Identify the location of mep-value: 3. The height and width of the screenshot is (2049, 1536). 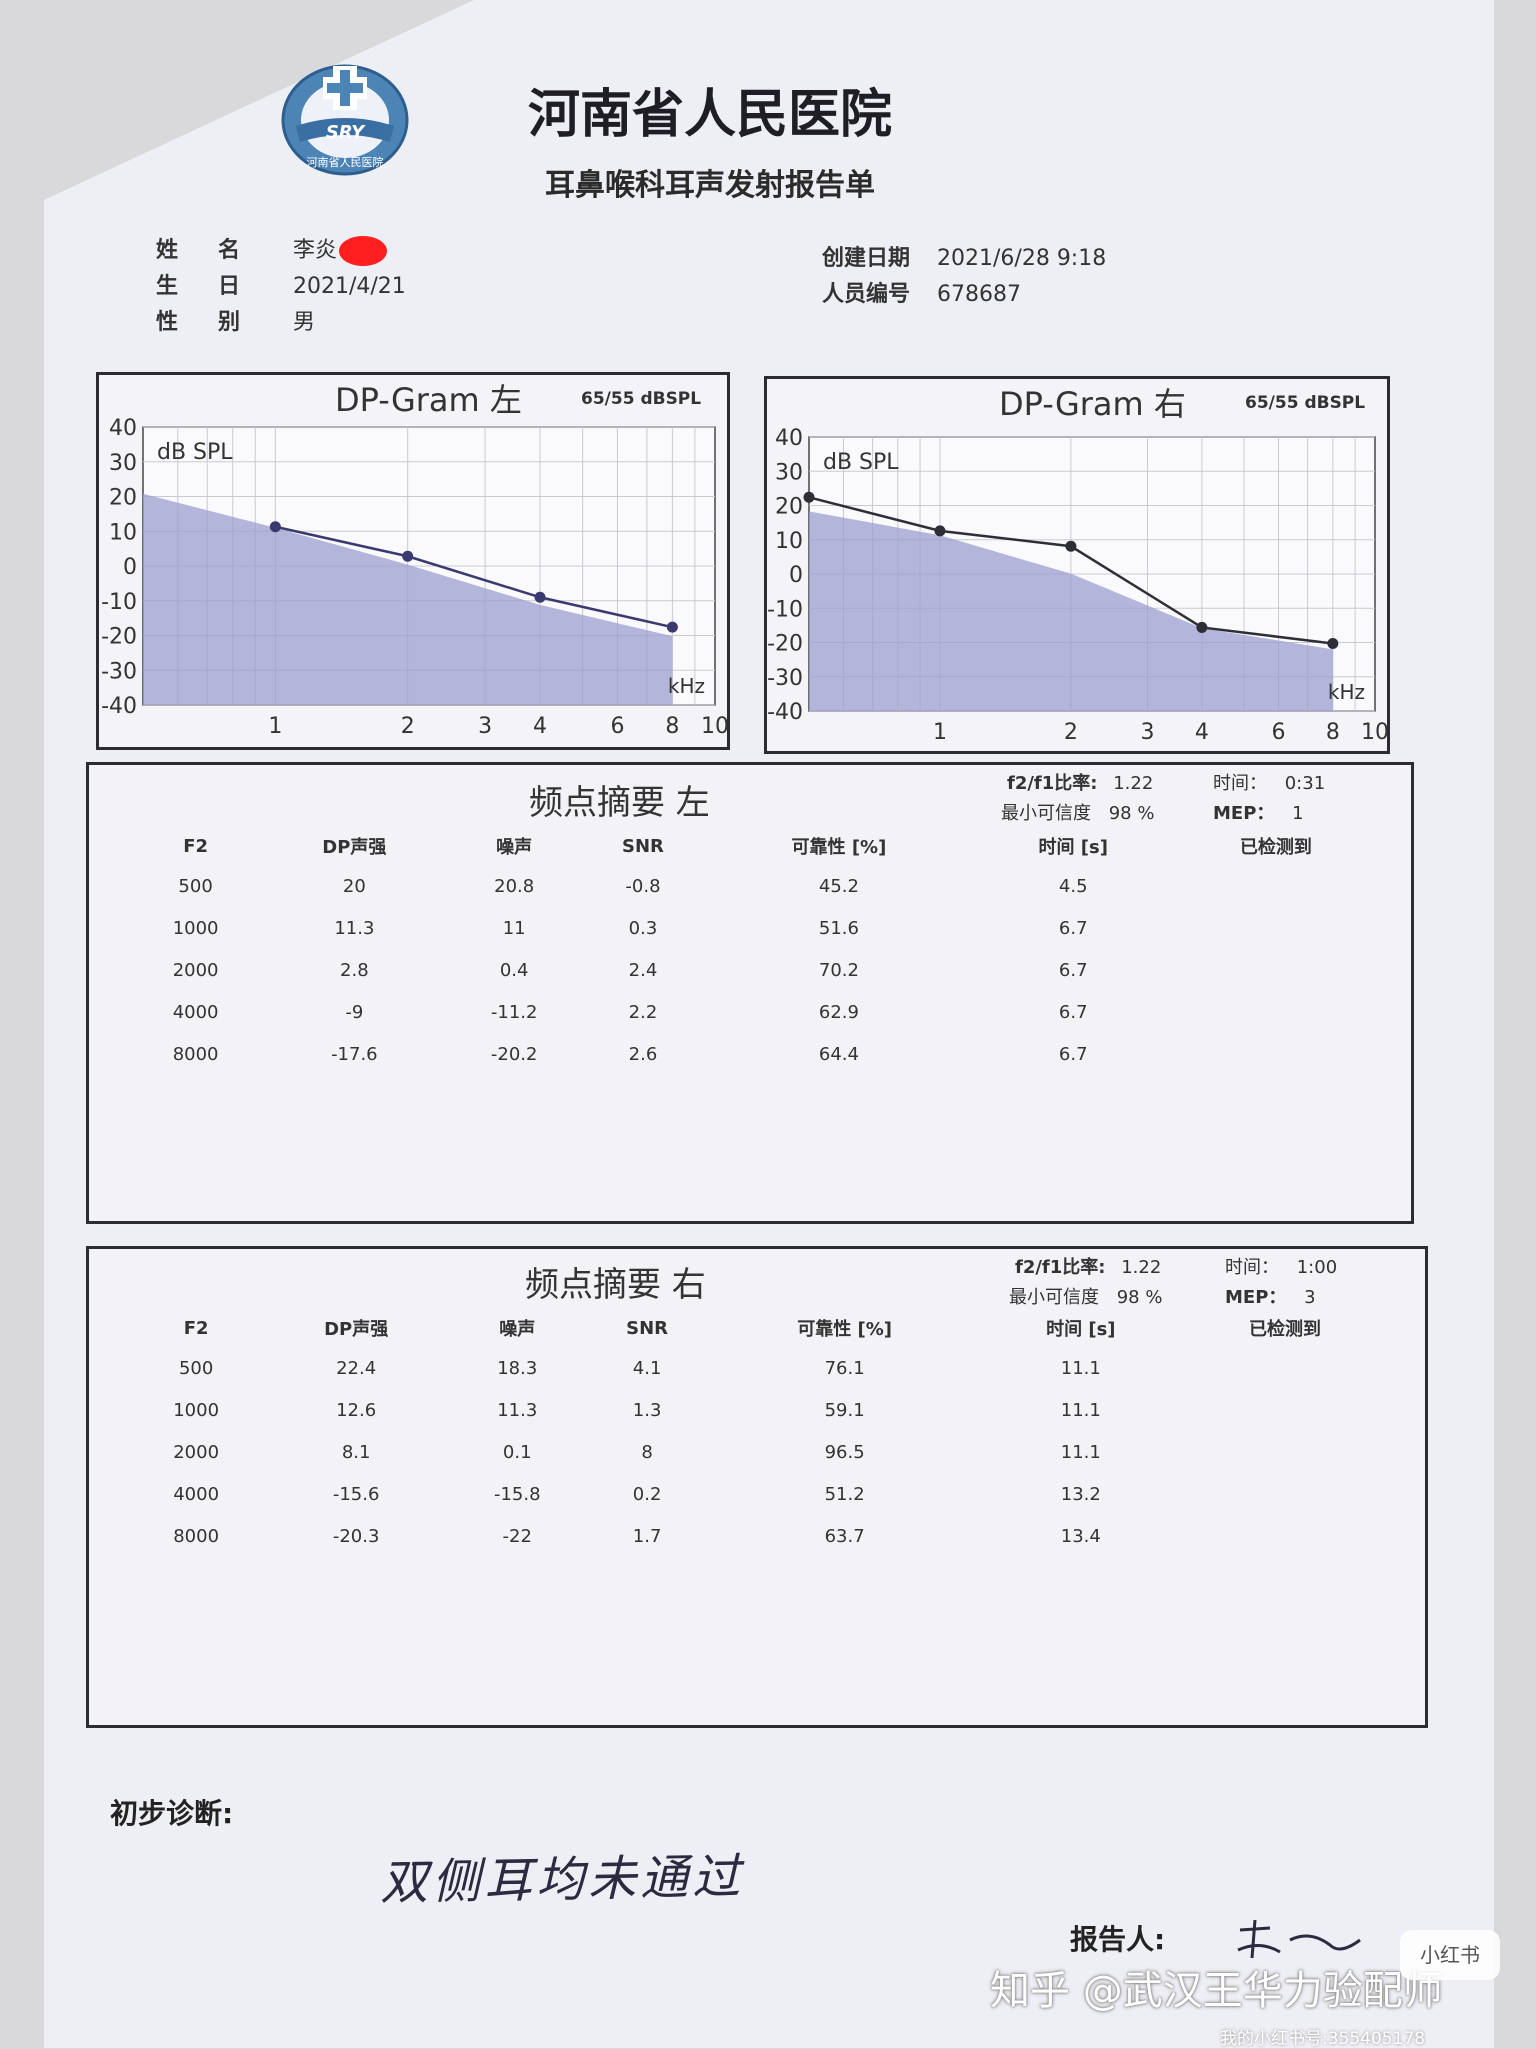
(1310, 1297).